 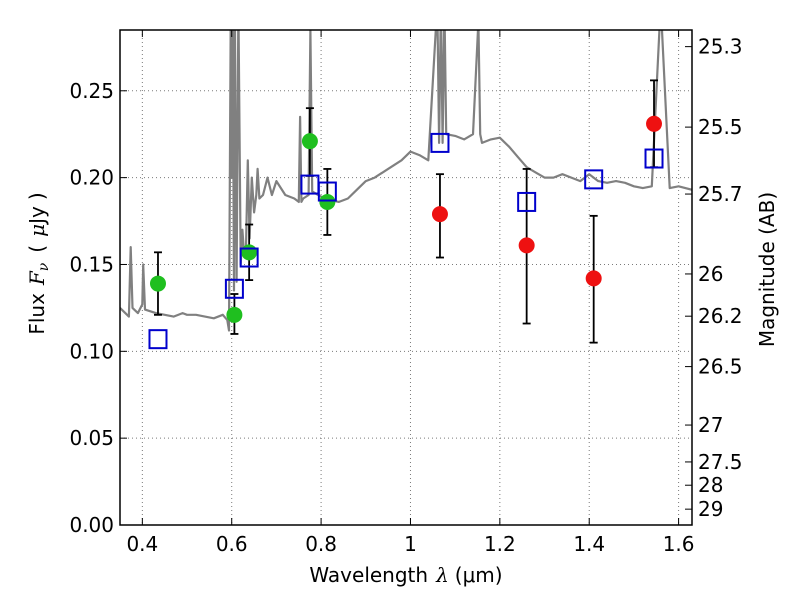 What do you see at coordinates (38, 263) in the screenshot?
I see `y-axis-label: FluxFν(μJy)` at bounding box center [38, 263].